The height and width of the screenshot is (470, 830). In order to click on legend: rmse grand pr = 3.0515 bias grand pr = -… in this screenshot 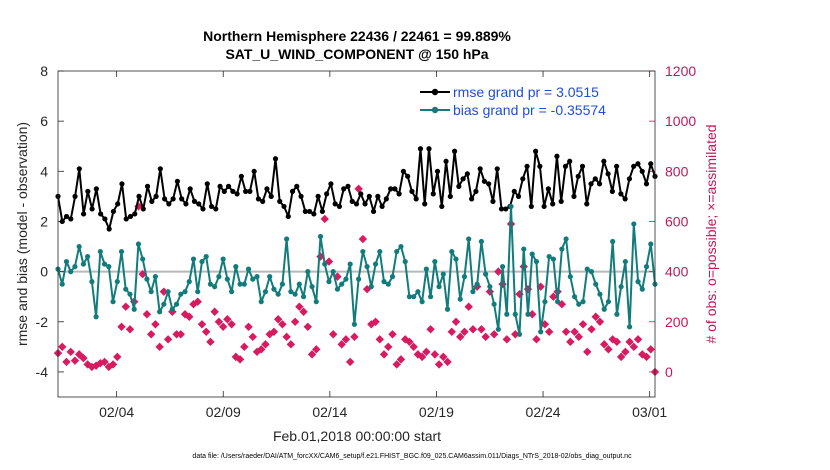, I will do `click(513, 101)`.